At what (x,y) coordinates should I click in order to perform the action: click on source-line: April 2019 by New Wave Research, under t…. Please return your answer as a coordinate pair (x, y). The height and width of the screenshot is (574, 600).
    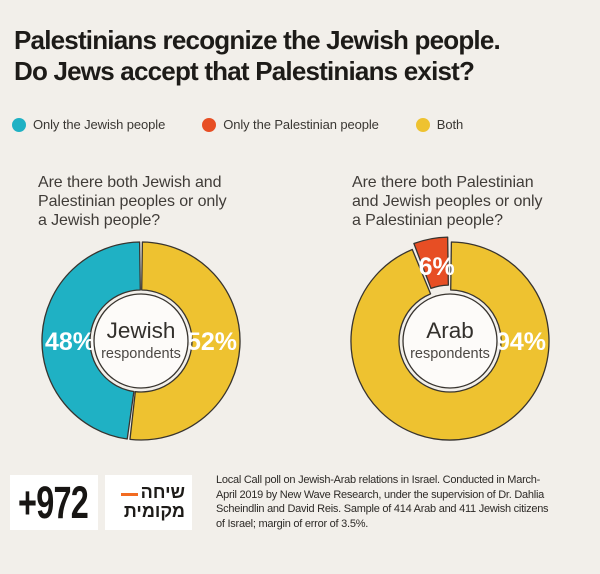
    Looking at the image, I should click on (380, 494).